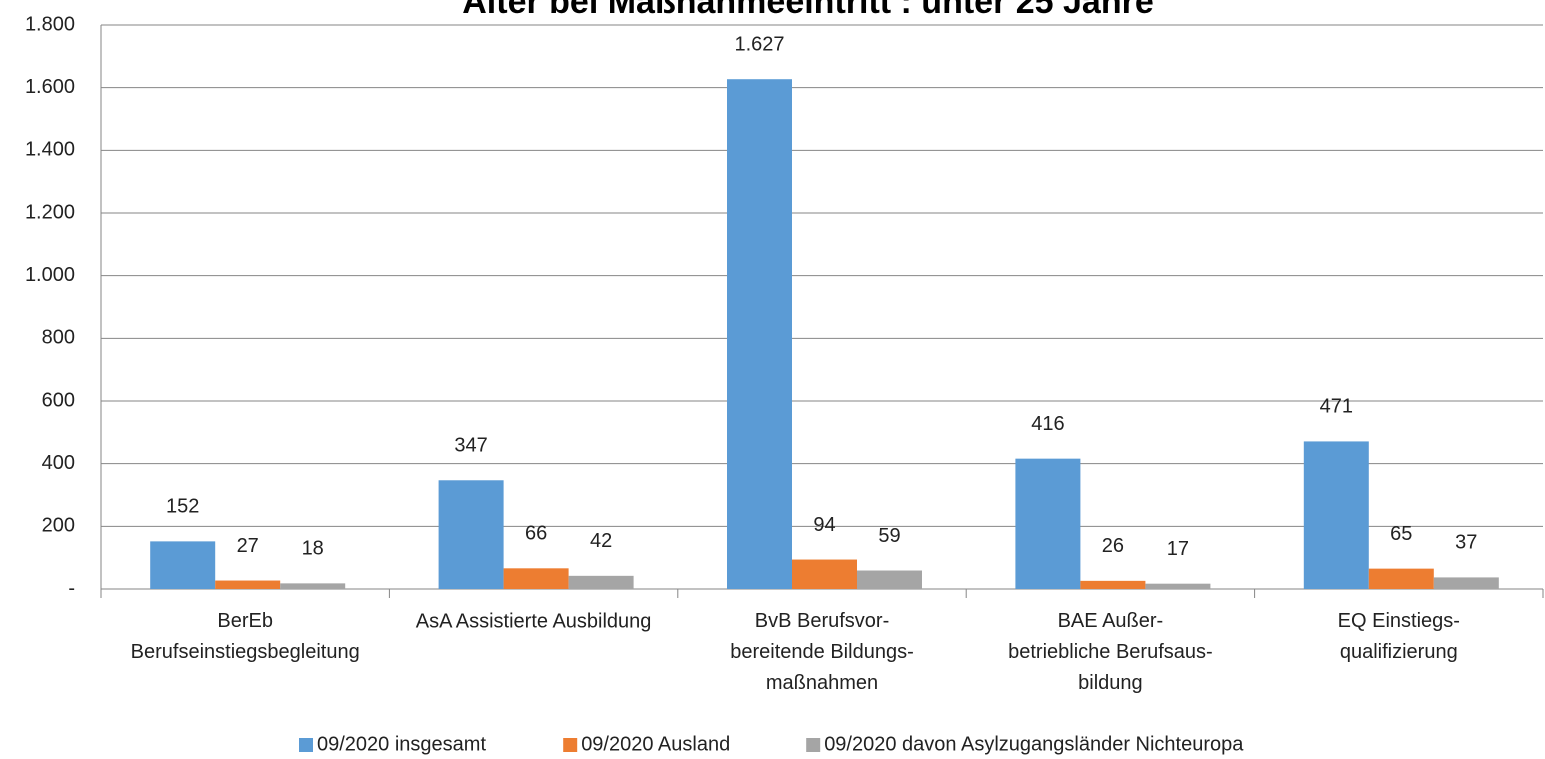 The height and width of the screenshot is (759, 1545). Describe the element at coordinates (50, 212) in the screenshot. I see `y-tick-label: 1.200` at that location.